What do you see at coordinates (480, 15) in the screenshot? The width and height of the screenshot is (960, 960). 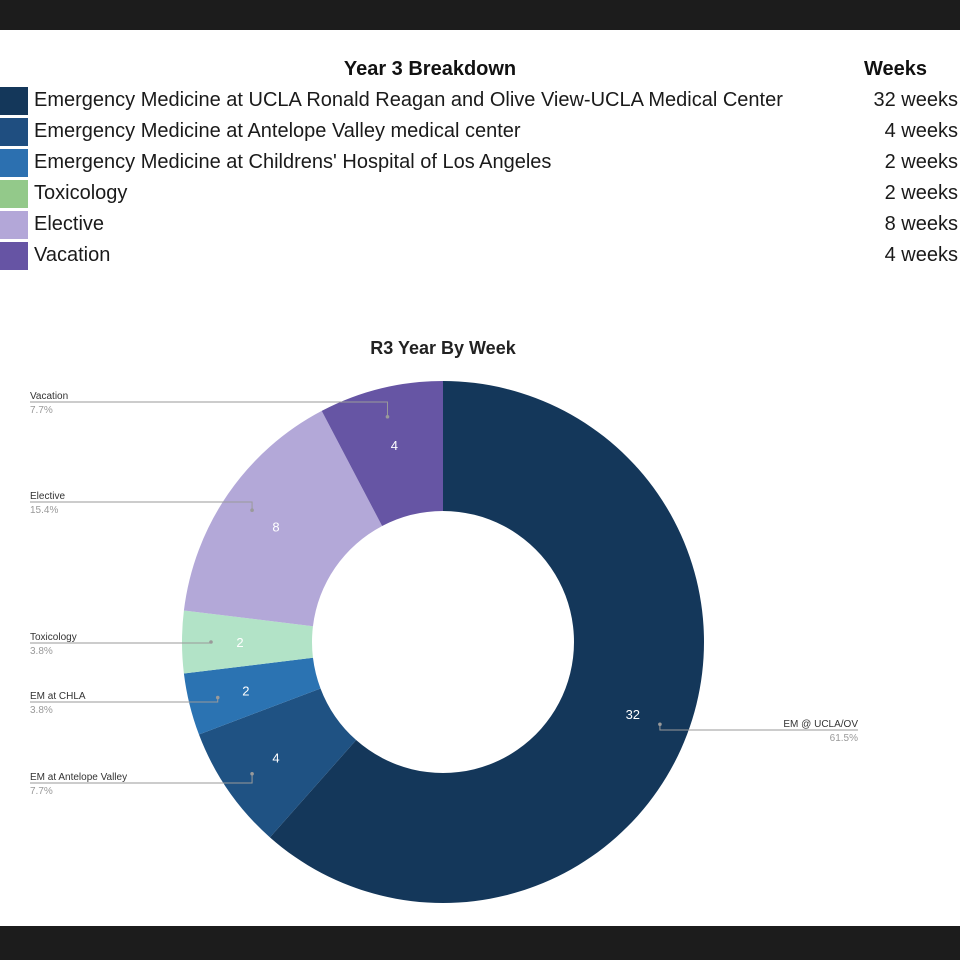 I see `top-letterbox-bar` at bounding box center [480, 15].